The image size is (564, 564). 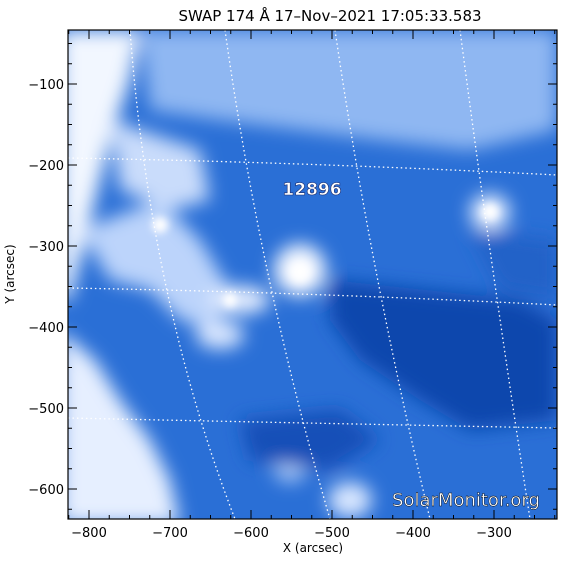 What do you see at coordinates (413, 533) in the screenshot?
I see `x-tick-label: −400` at bounding box center [413, 533].